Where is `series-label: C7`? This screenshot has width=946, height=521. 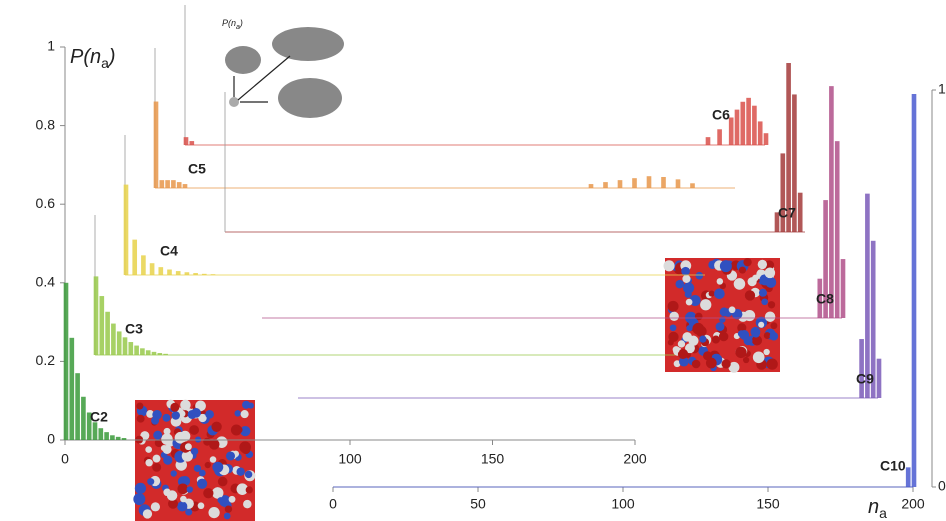
series-label: C7 is located at coordinates (787, 213).